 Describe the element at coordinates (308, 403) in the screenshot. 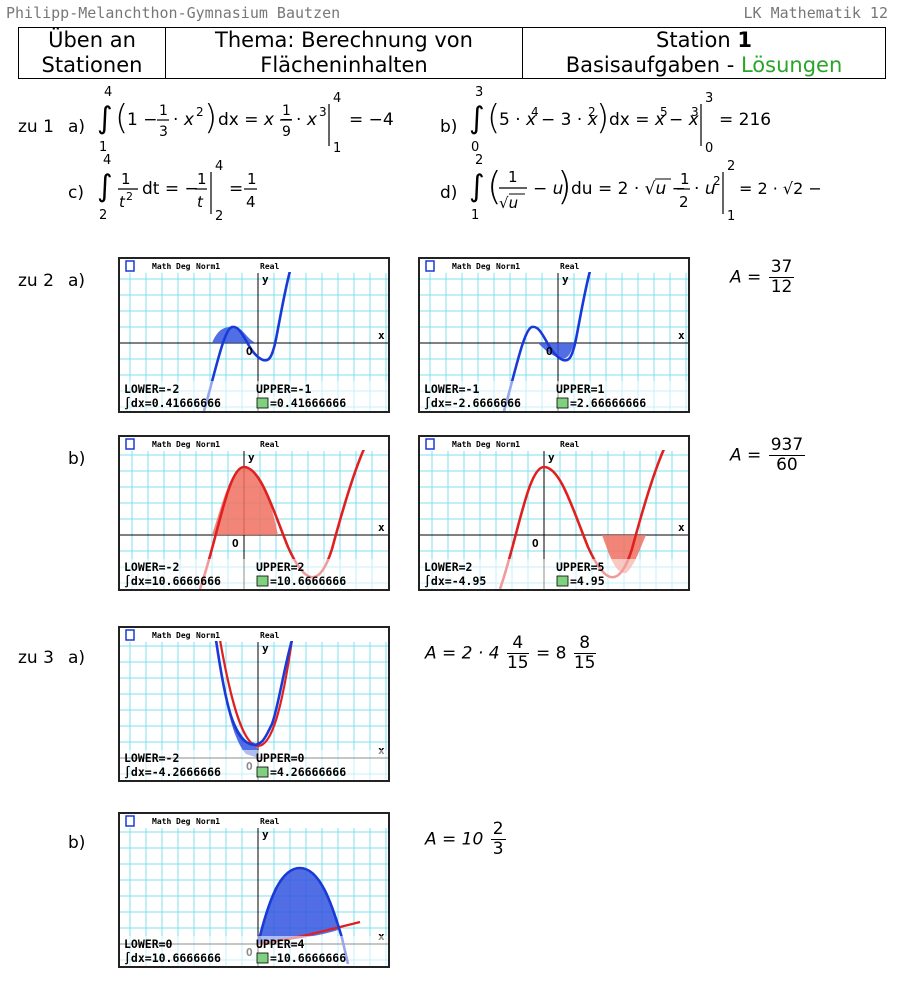

I see `area-value: =0.41666666` at that location.